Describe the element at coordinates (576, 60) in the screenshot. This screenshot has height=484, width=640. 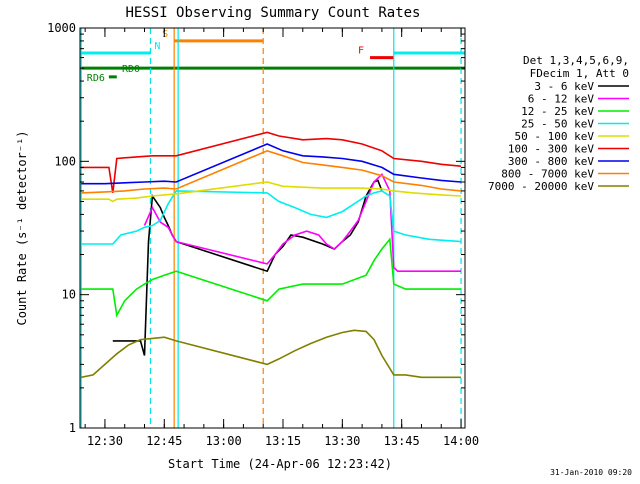
I see `legend-header-line-1: Det 1,3,4,5,6,9,` at that location.